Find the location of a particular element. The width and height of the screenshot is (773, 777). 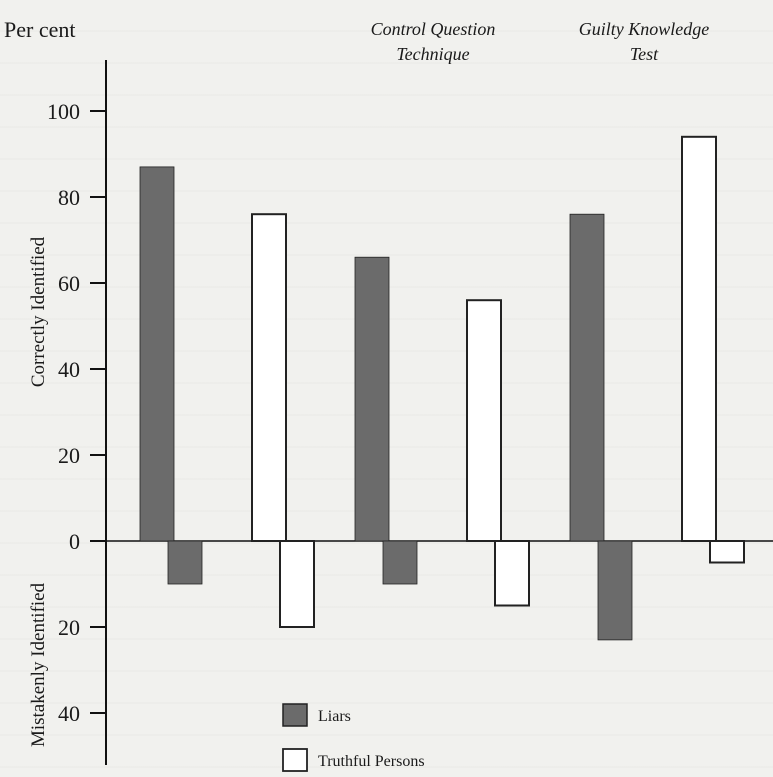

bar-truthful-persons-correct-g0 is located at coordinates (269, 377).